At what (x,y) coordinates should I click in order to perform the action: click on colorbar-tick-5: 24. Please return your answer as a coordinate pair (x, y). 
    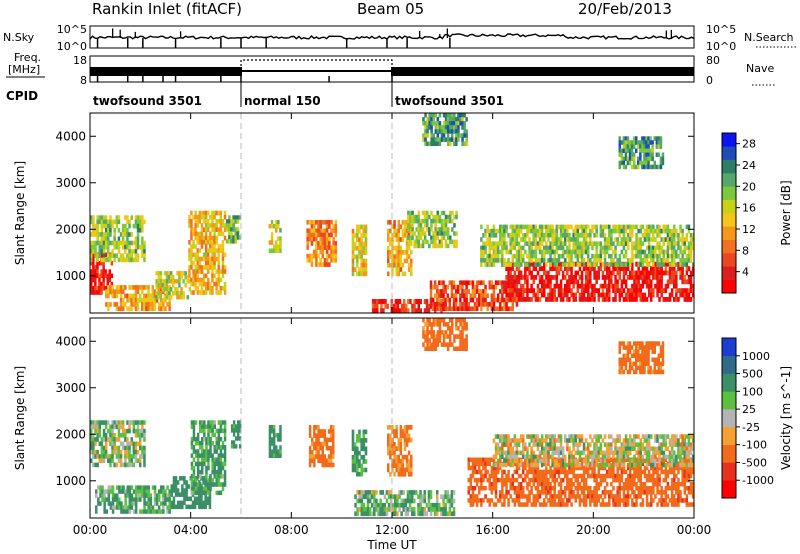
    Looking at the image, I should click on (749, 165).